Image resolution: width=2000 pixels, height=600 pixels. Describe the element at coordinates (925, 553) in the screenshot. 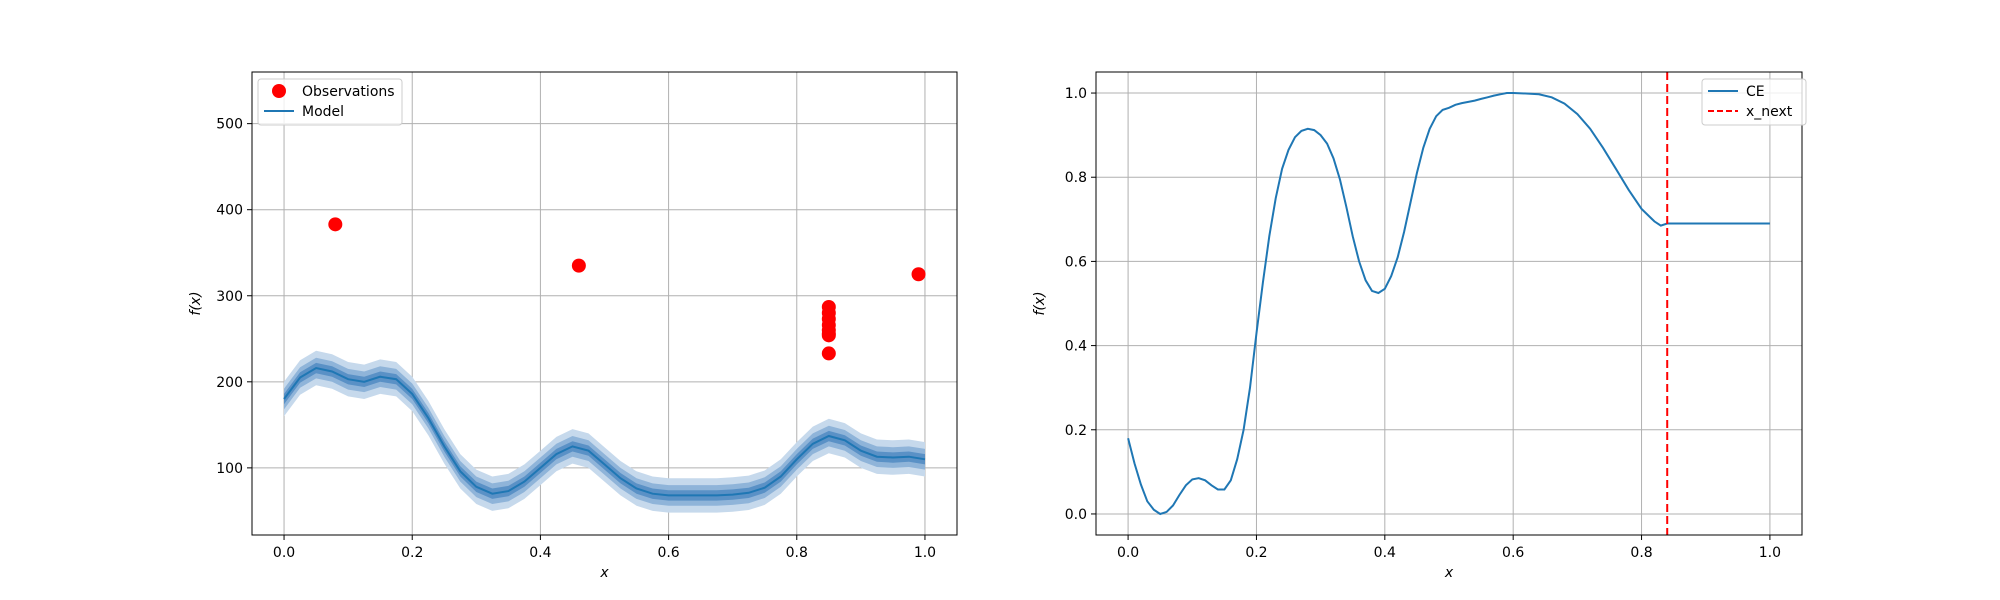

I see `left-x-tick-label: 1.0` at that location.